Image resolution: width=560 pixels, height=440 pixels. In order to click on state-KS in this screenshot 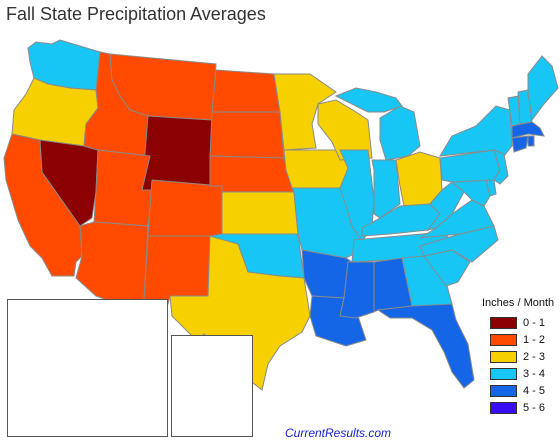, I will do `click(260, 213)`.